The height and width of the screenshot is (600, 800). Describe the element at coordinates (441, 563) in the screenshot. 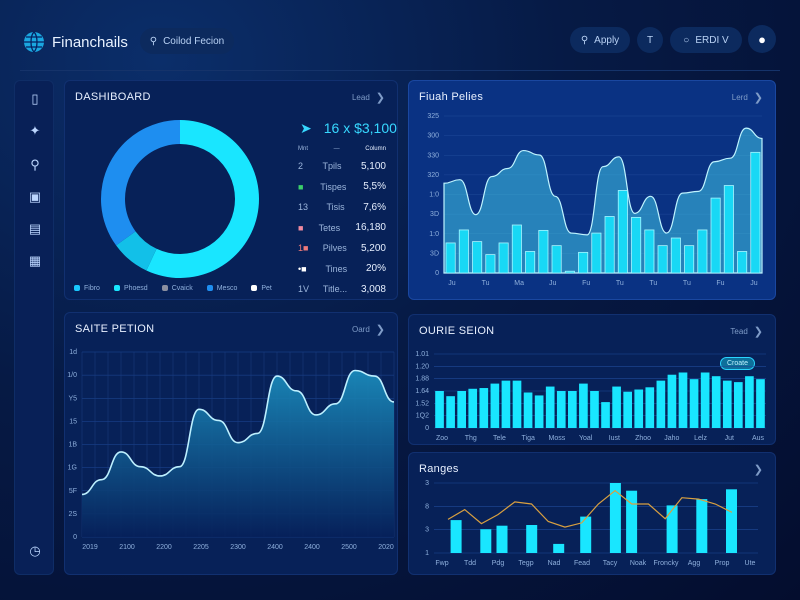

I see `x-tick-label: Fwp` at that location.